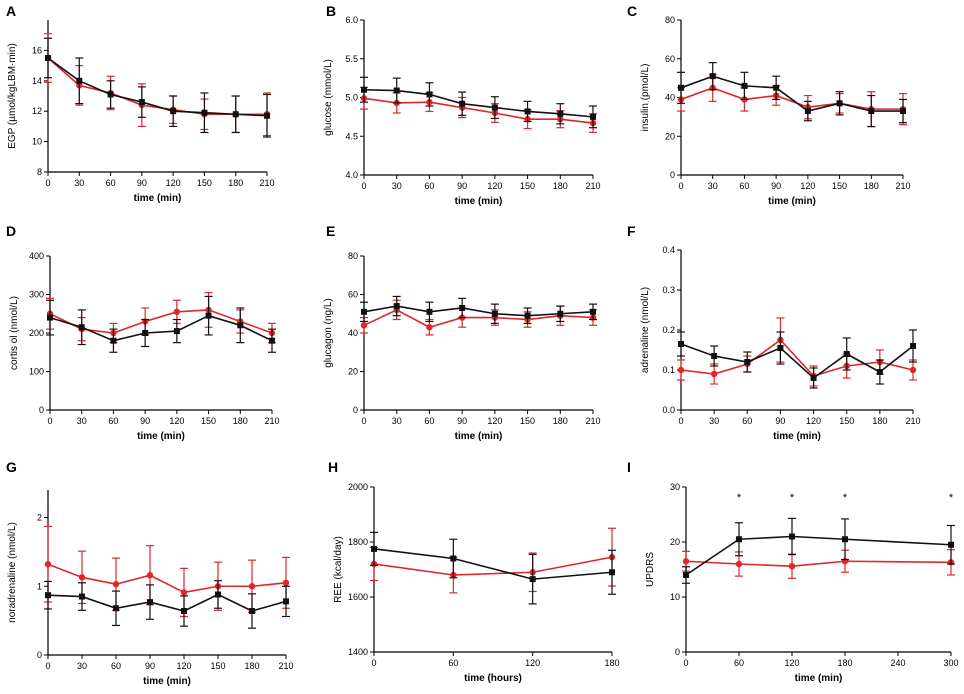  Describe the element at coordinates (37, 81) in the screenshot. I see `y-tick-label: 14` at that location.